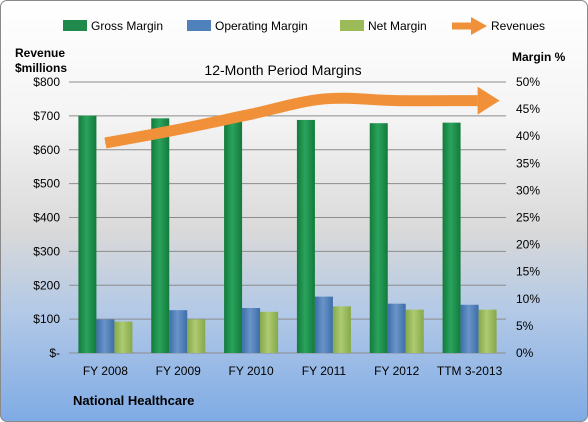 This screenshot has height=422, width=588. I want to click on x-tick-label: FY 2011, so click(324, 371).